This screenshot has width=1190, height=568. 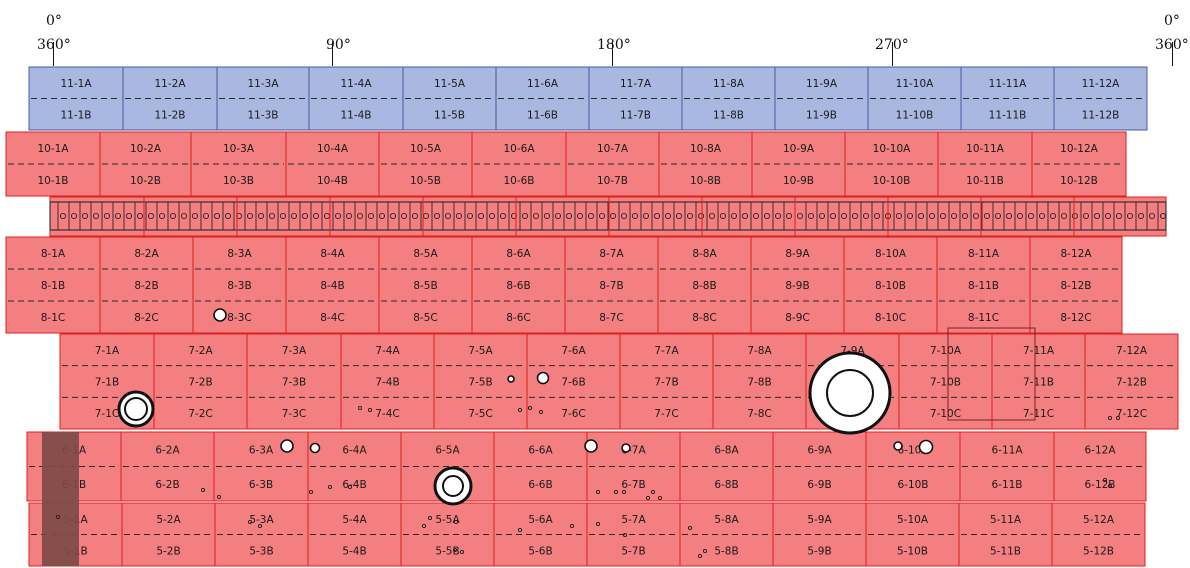 What do you see at coordinates (53, 149) in the screenshot?
I see `segment-label: 10-1A` at bounding box center [53, 149].